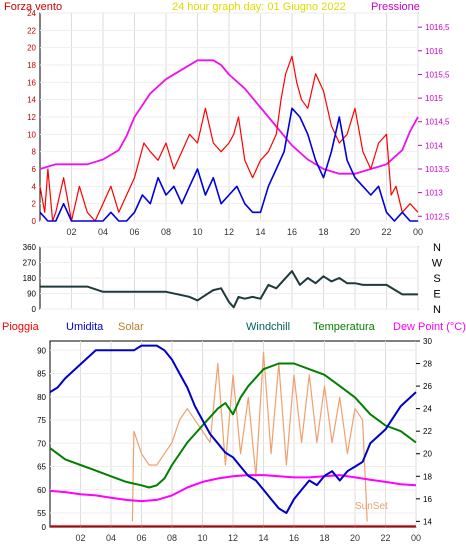 The width and height of the screenshot is (466, 560). Describe the element at coordinates (31, 30) in the screenshot. I see `panel1-y-left-tick-label: 22` at that location.